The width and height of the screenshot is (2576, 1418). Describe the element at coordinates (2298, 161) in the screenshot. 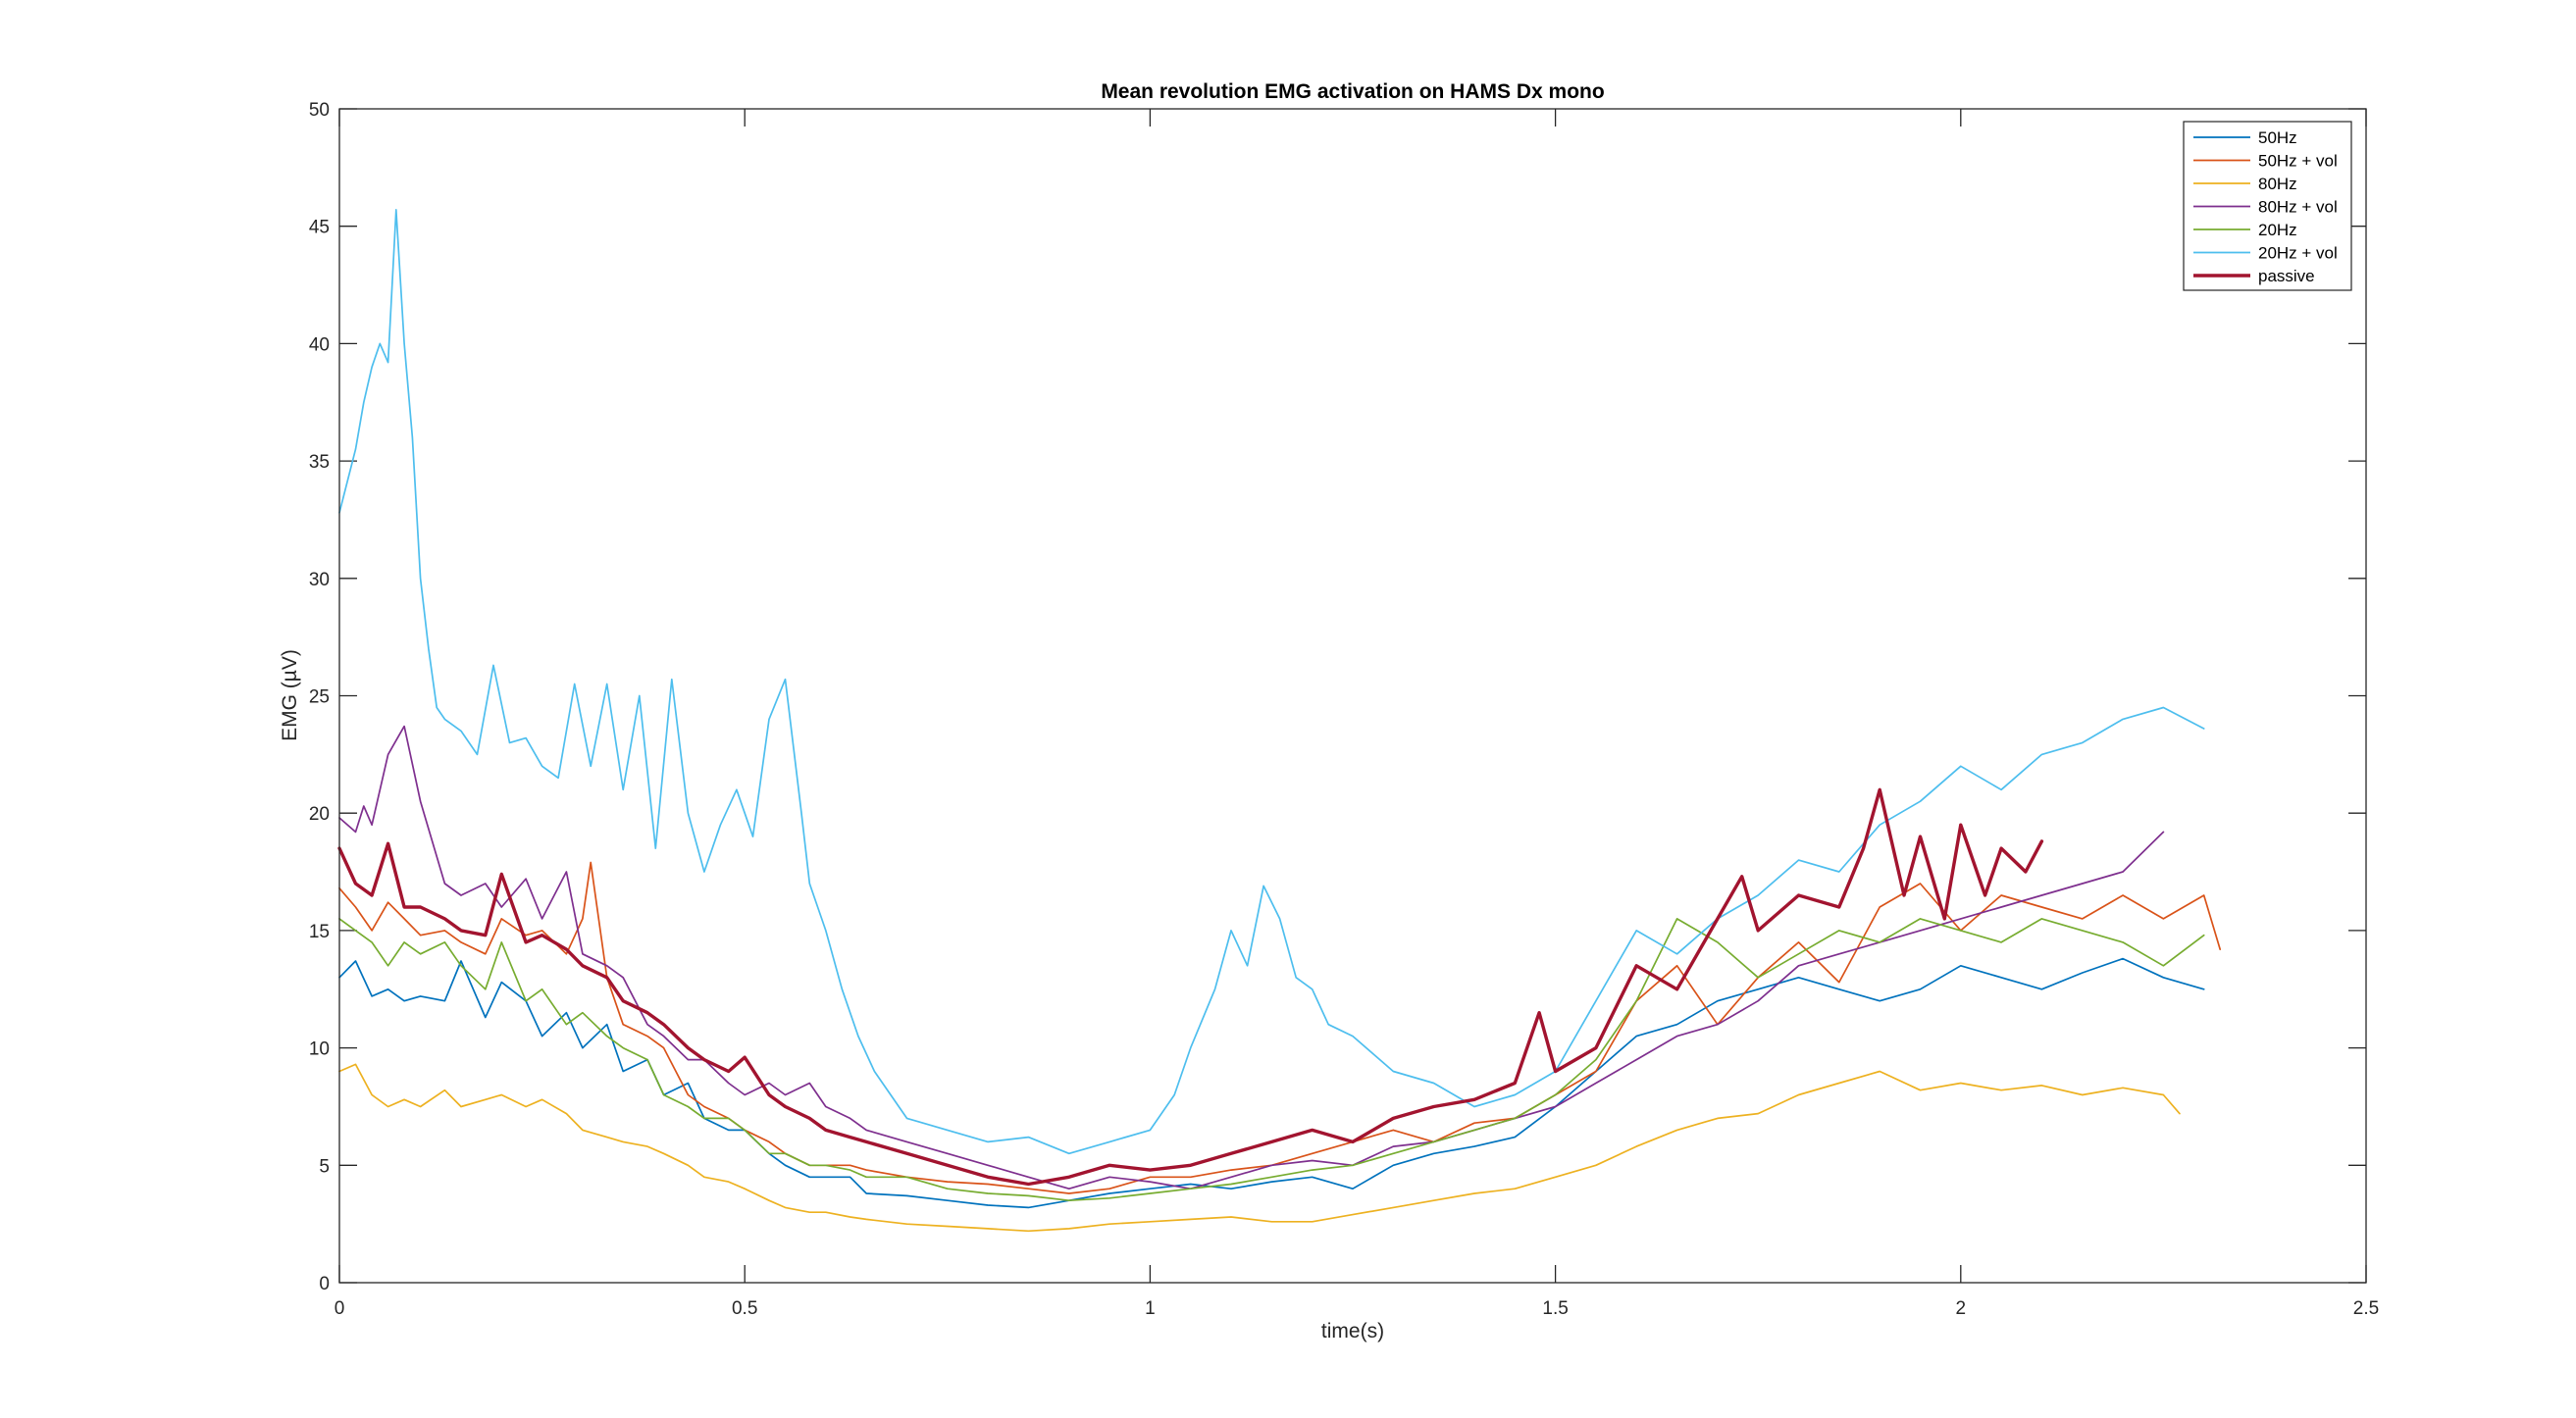

I see `legend-entry: 50Hz + vol` at that location.